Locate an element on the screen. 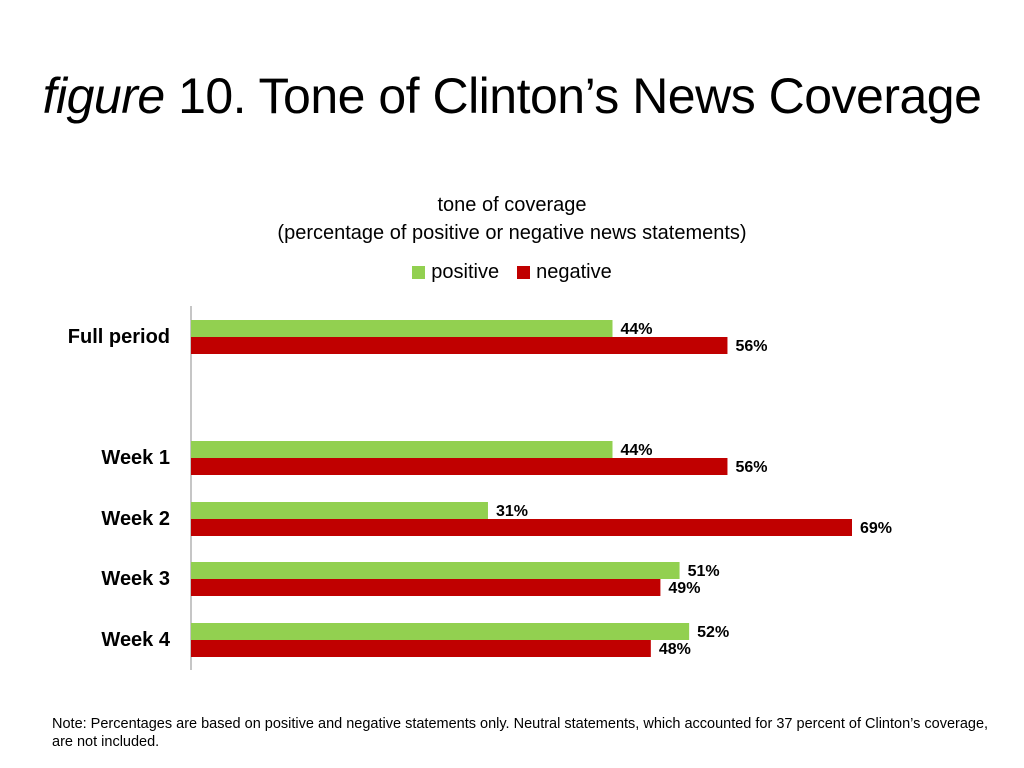 The height and width of the screenshot is (768, 1024). legend-item-negative: negative is located at coordinates (564, 272).